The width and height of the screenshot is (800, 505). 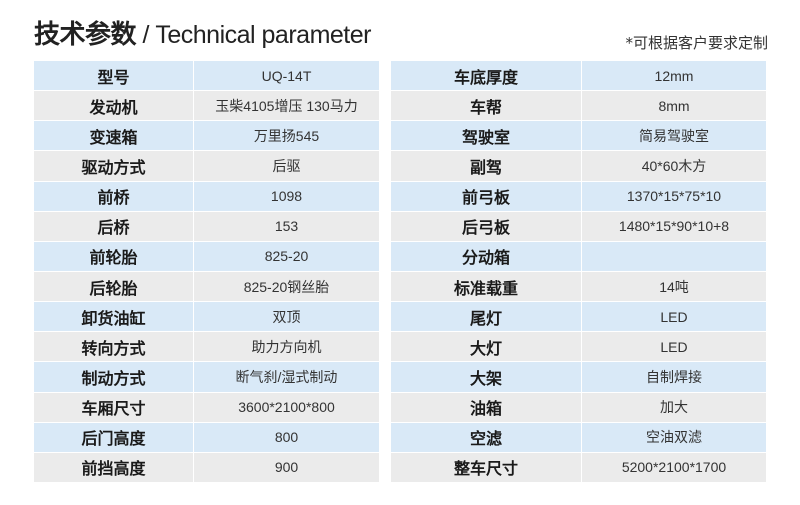 I want to click on spec-label: 标准载重, so click(x=486, y=286).